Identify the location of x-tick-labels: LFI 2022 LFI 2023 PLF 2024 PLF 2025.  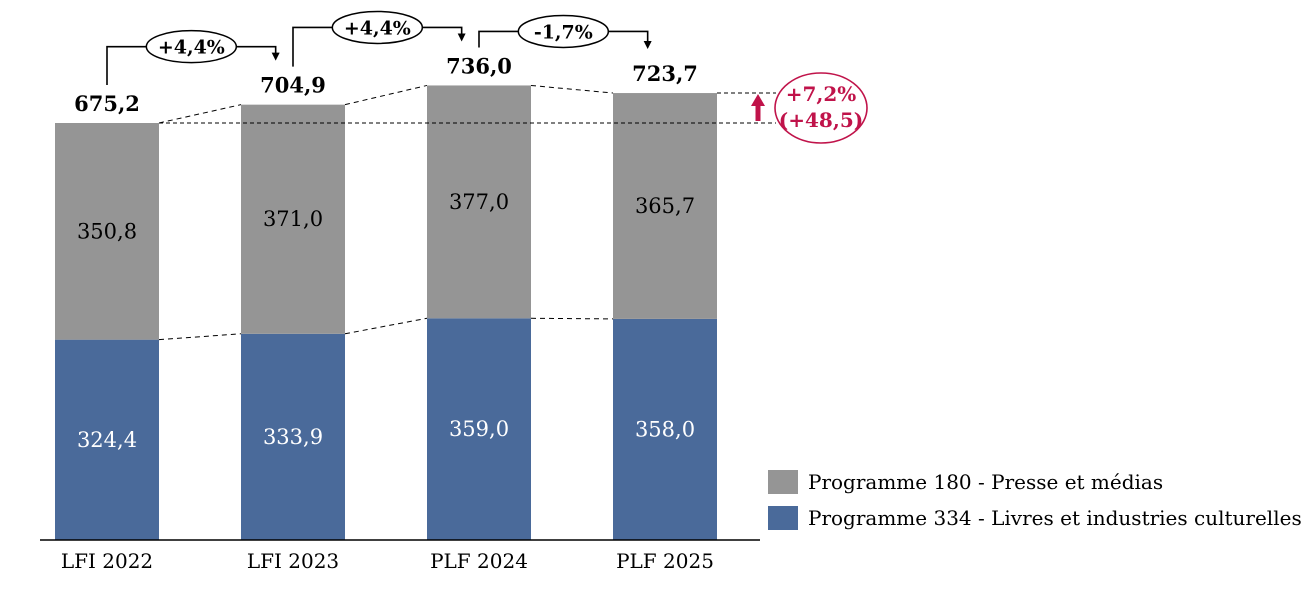
(387, 561).